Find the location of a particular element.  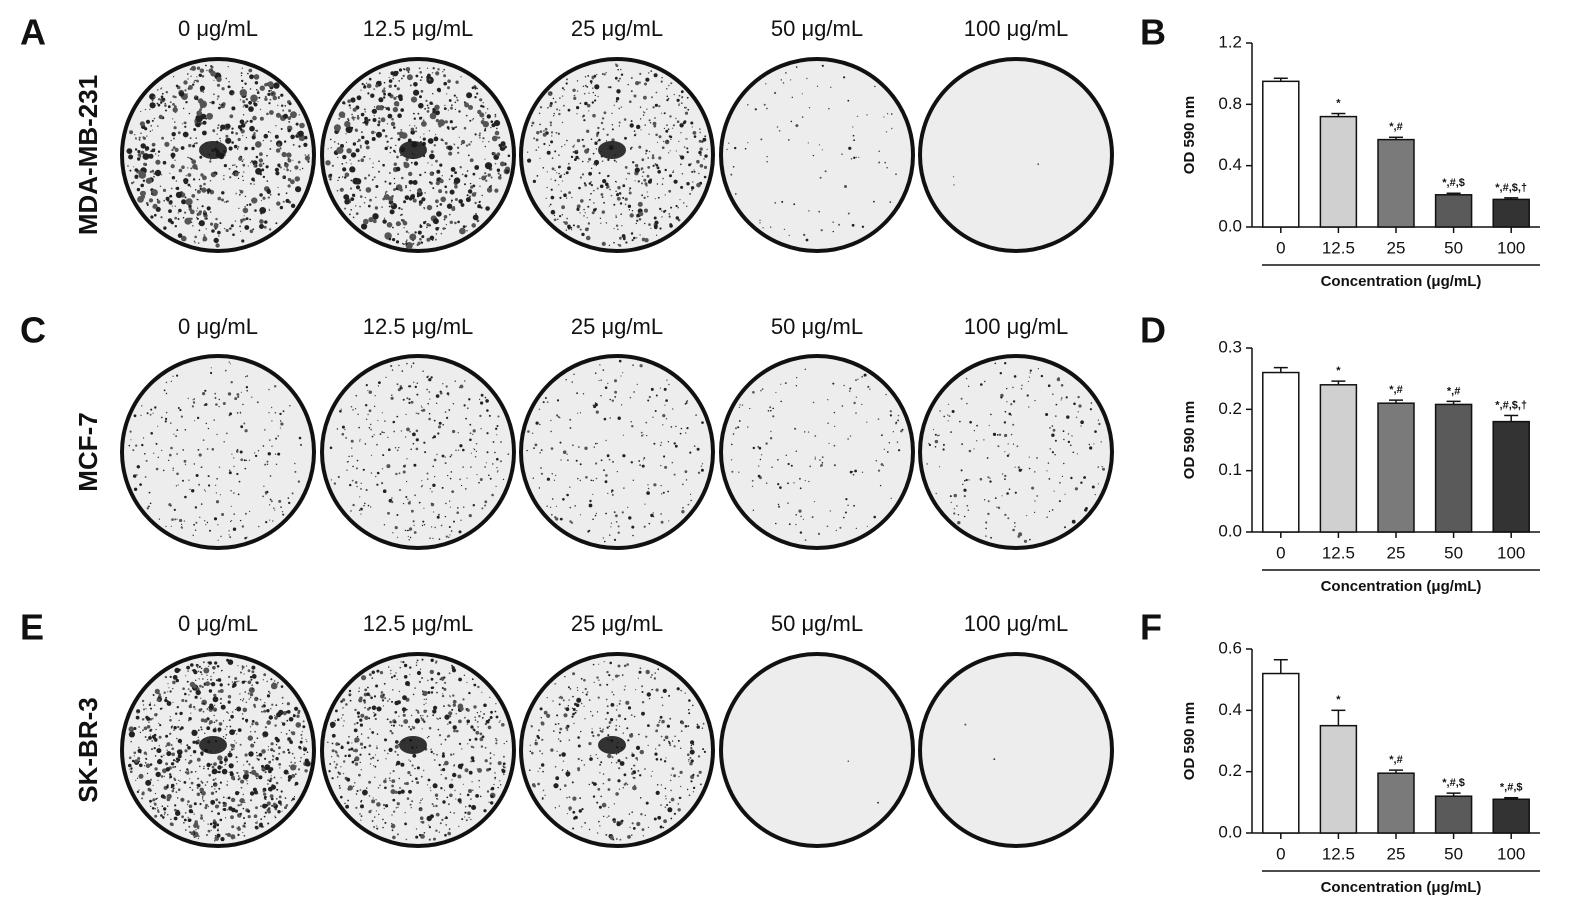

concentration-label: 12.5 μg/mL is located at coordinates (418, 623).